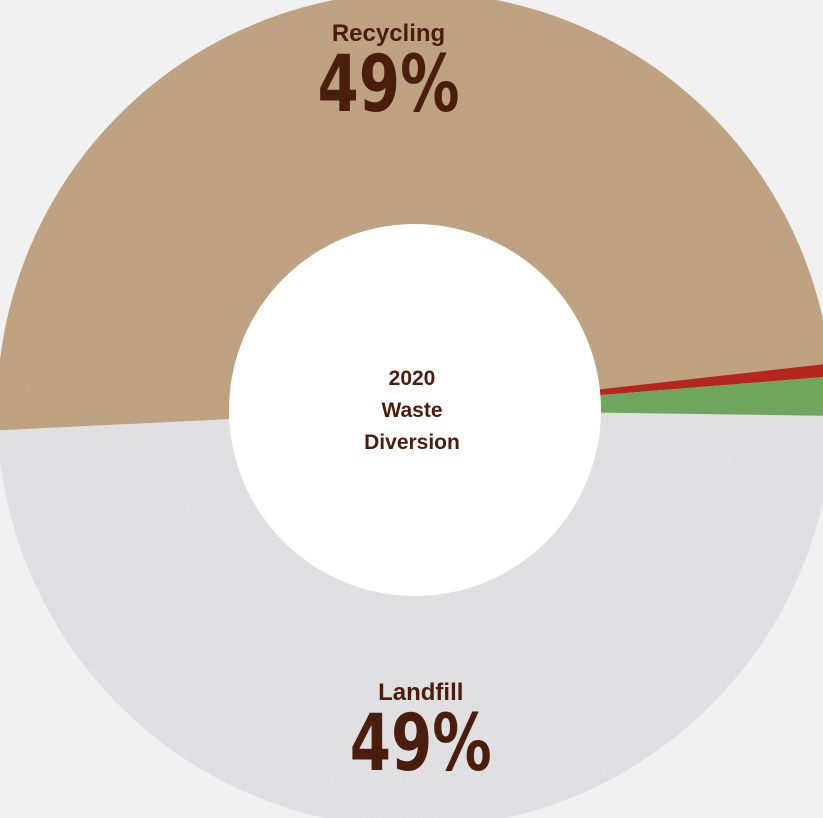  Describe the element at coordinates (412, 442) in the screenshot. I see `center-label-line-3: Diversion` at that location.